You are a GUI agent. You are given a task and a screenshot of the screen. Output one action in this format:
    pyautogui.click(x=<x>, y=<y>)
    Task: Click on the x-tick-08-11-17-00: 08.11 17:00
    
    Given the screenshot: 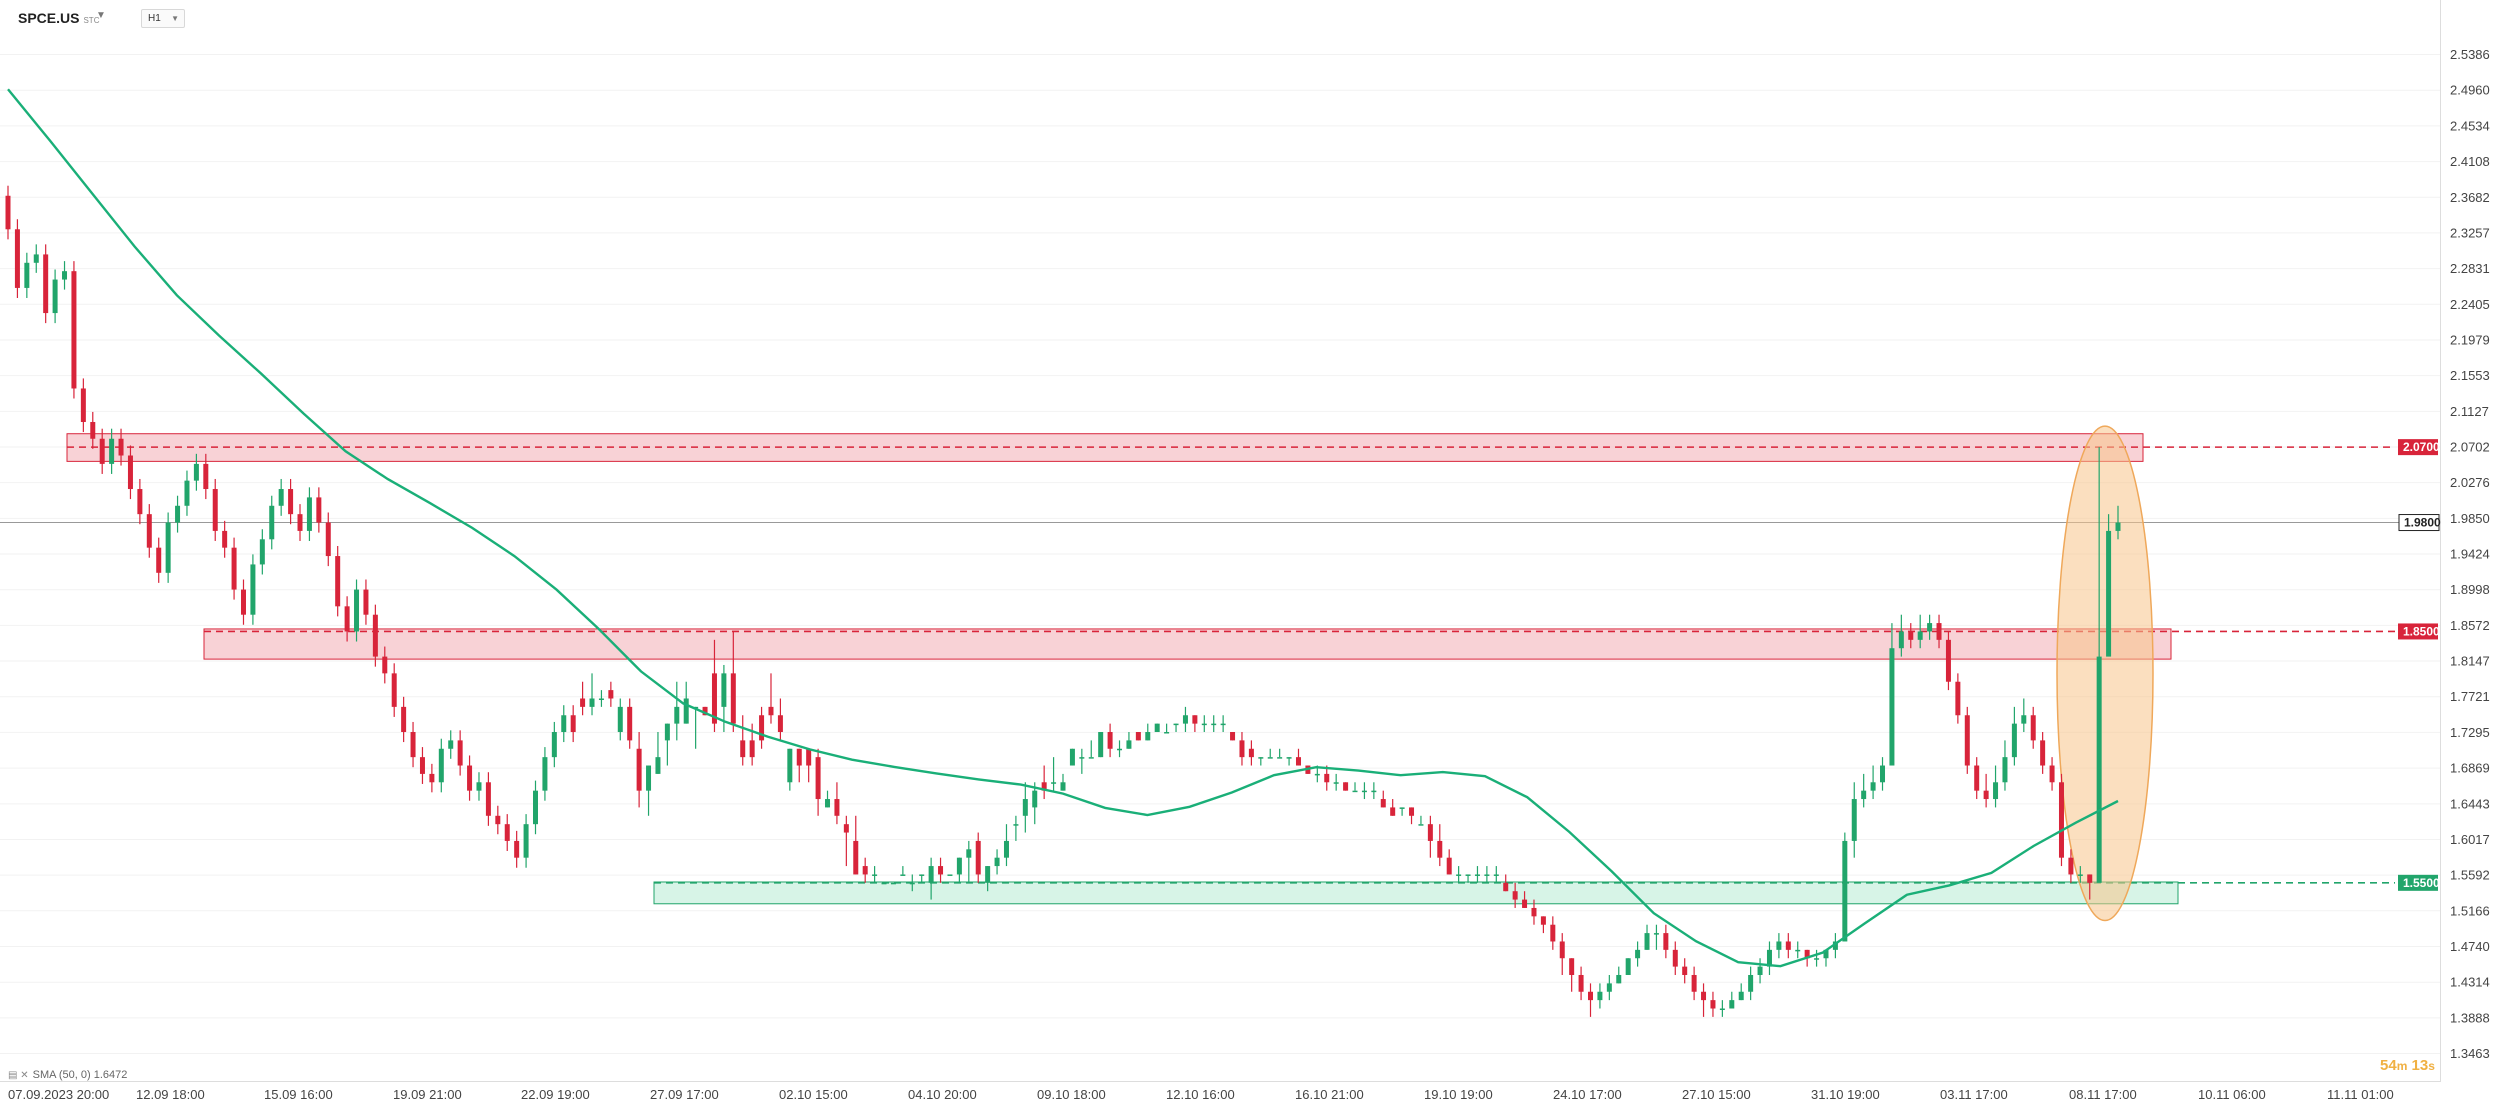 What is the action you would take?
    pyautogui.click(x=2103, y=1094)
    